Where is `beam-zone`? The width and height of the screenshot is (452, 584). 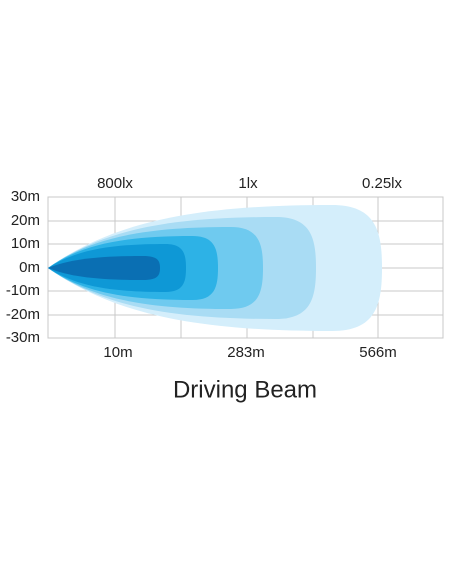
beam-zone is located at coordinates (104, 268).